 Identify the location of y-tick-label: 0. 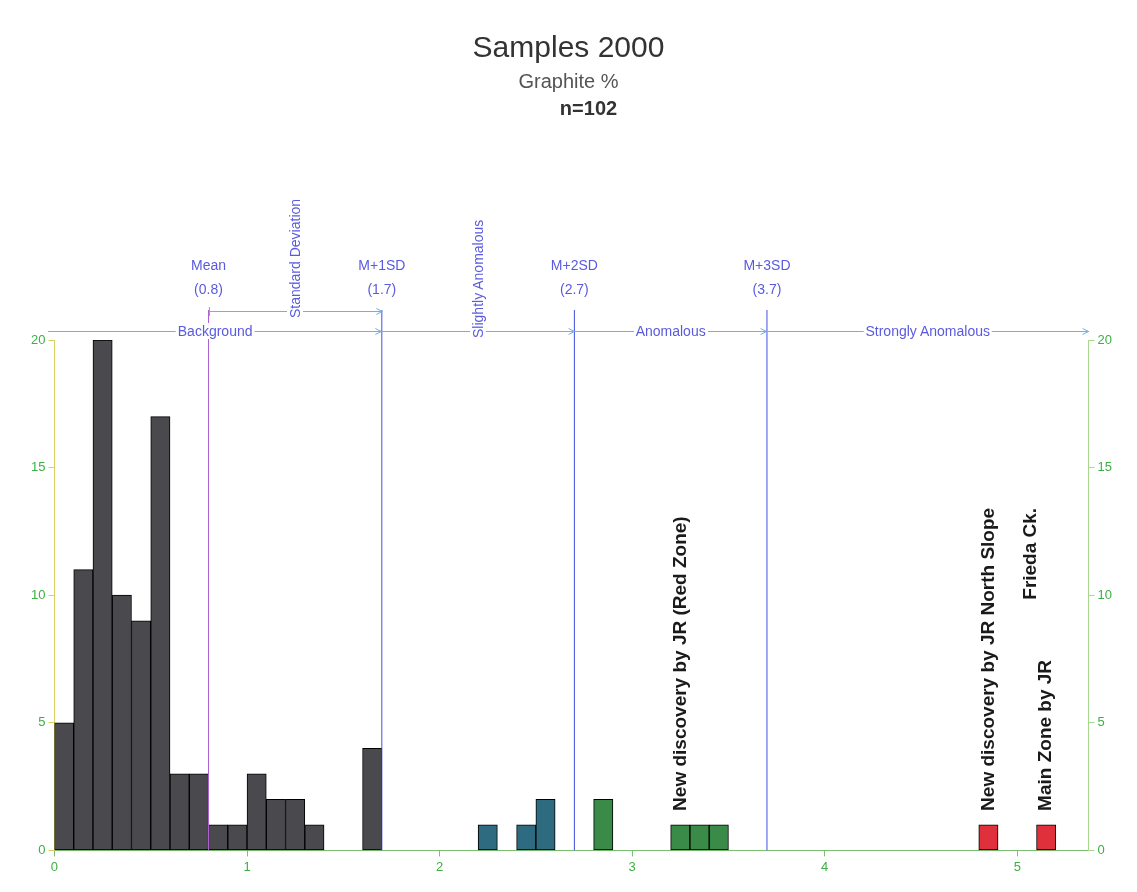
(42, 849).